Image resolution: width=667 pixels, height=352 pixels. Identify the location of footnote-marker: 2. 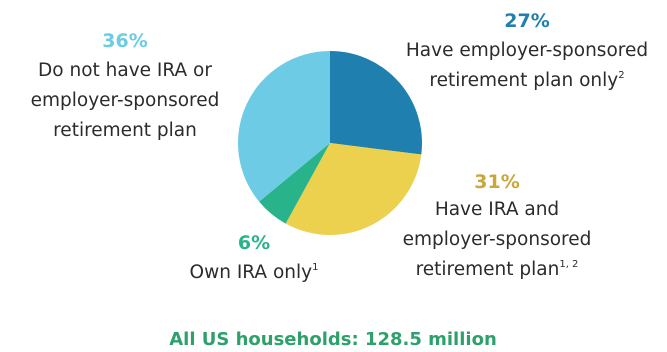
(621, 75).